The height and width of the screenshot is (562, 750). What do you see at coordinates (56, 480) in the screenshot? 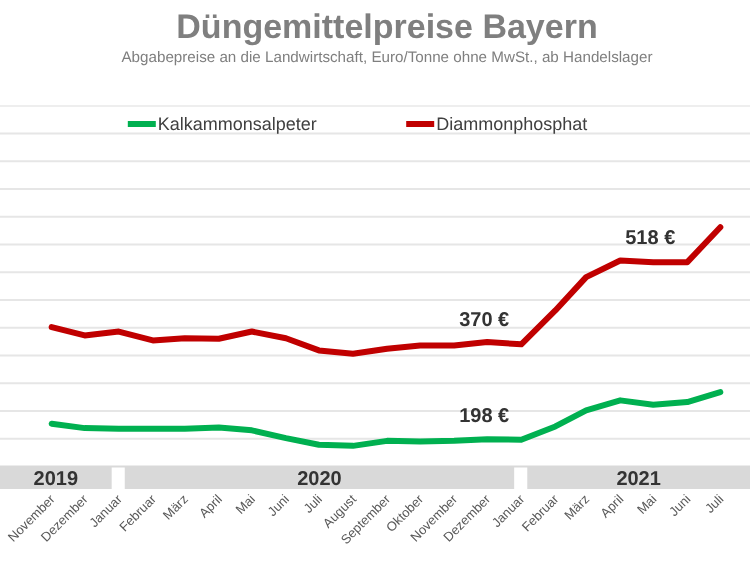
I see `text: 2019` at bounding box center [56, 480].